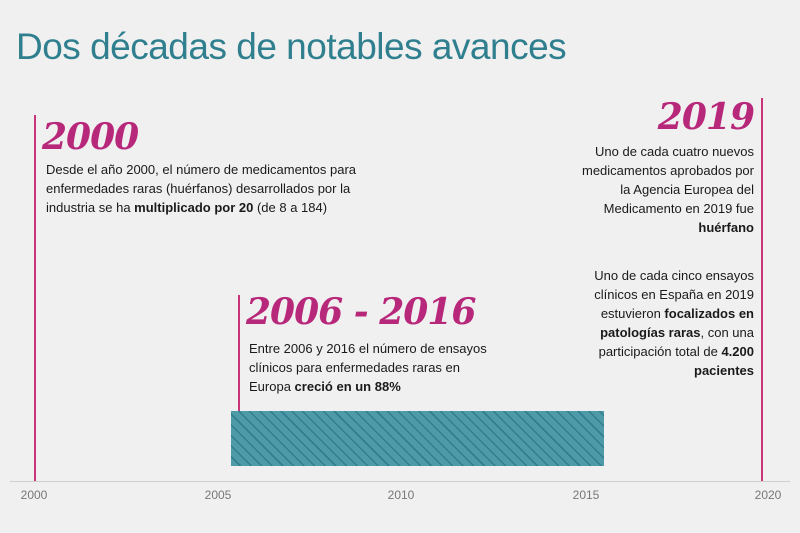 The image size is (800, 533). What do you see at coordinates (90, 137) in the screenshot?
I see `year-heading-2000: 2000` at bounding box center [90, 137].